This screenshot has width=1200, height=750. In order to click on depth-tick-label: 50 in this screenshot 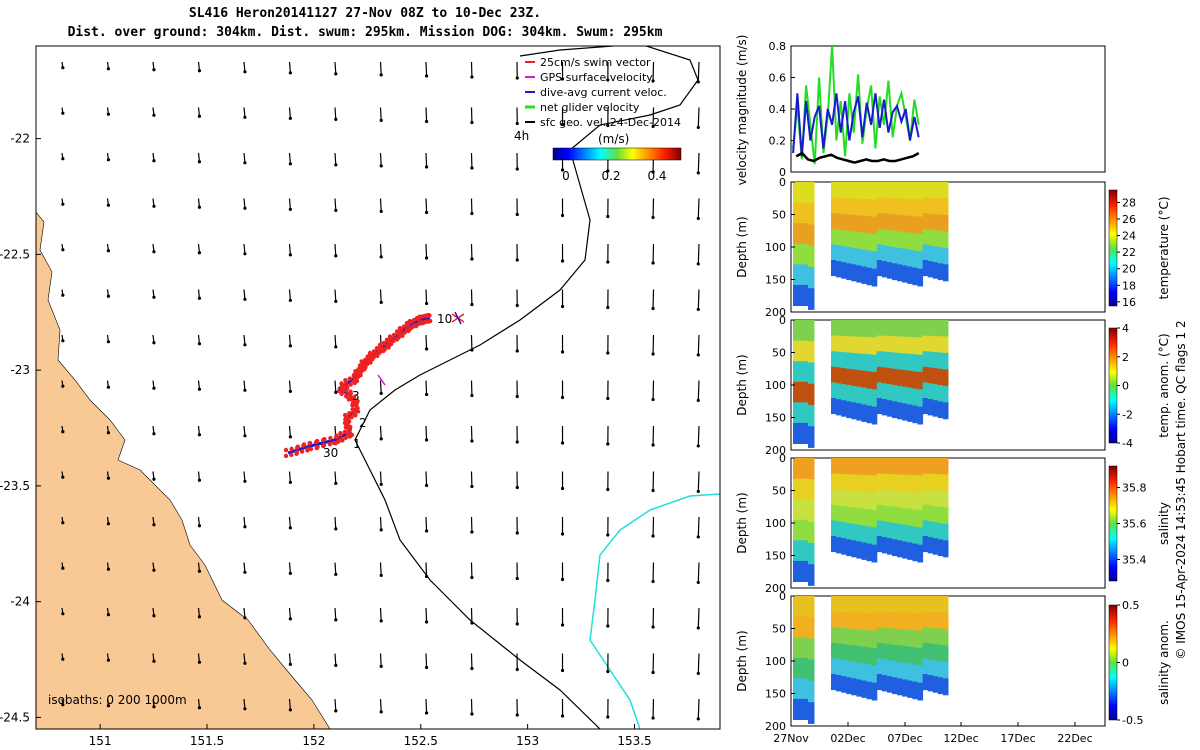, I will do `click(779, 215)`.